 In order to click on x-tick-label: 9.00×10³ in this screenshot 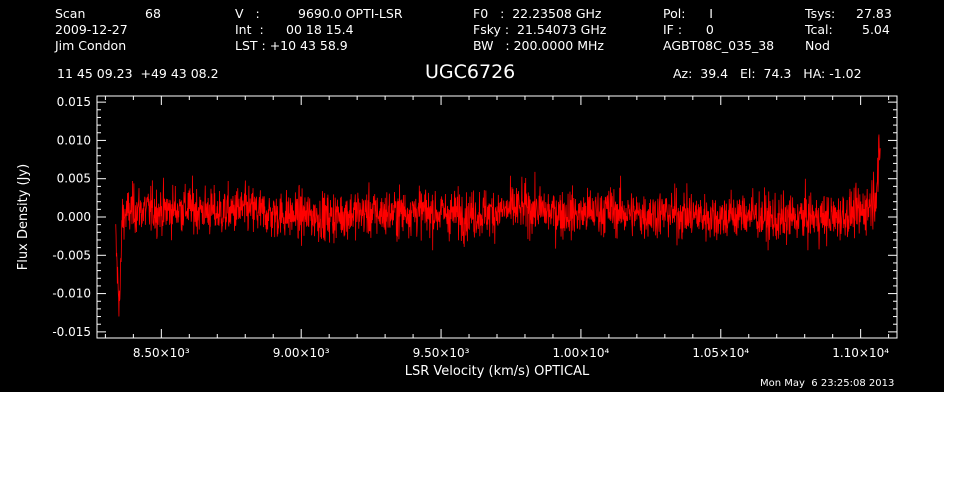, I will do `click(301, 353)`.